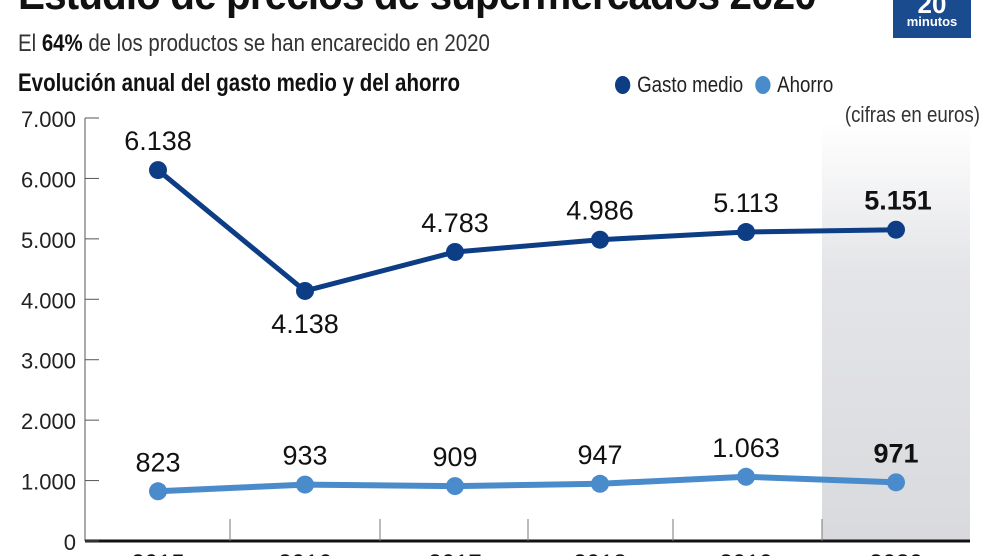 Image resolution: width=990 pixels, height=556 pixels. What do you see at coordinates (304, 553) in the screenshot?
I see `x-tick-label: 2016` at bounding box center [304, 553].